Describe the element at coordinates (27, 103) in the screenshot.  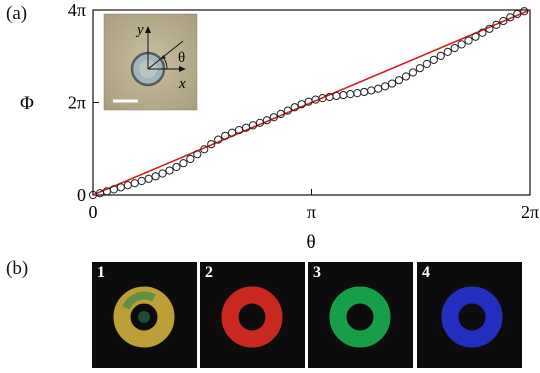
I see `y-axis-label: Φ` at that location.